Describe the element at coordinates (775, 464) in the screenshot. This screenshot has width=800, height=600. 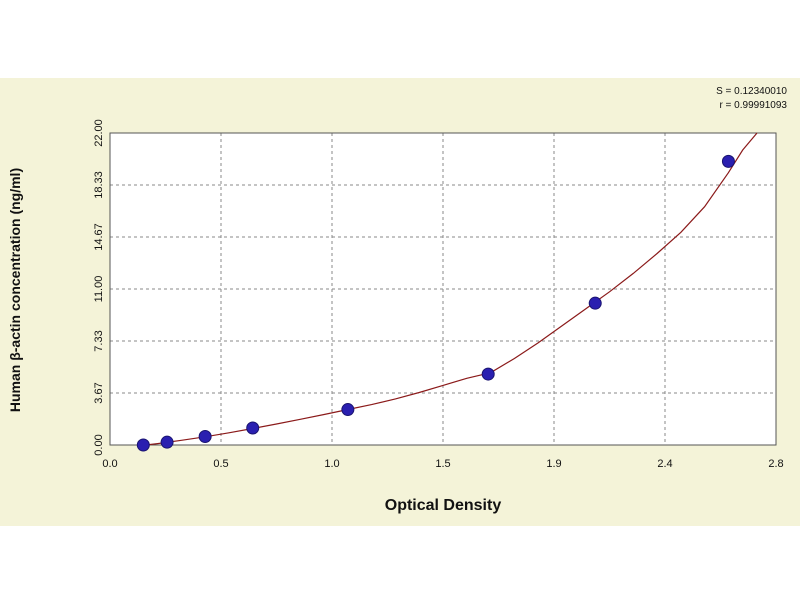
I see `x-tick-label: 2.8` at that location.